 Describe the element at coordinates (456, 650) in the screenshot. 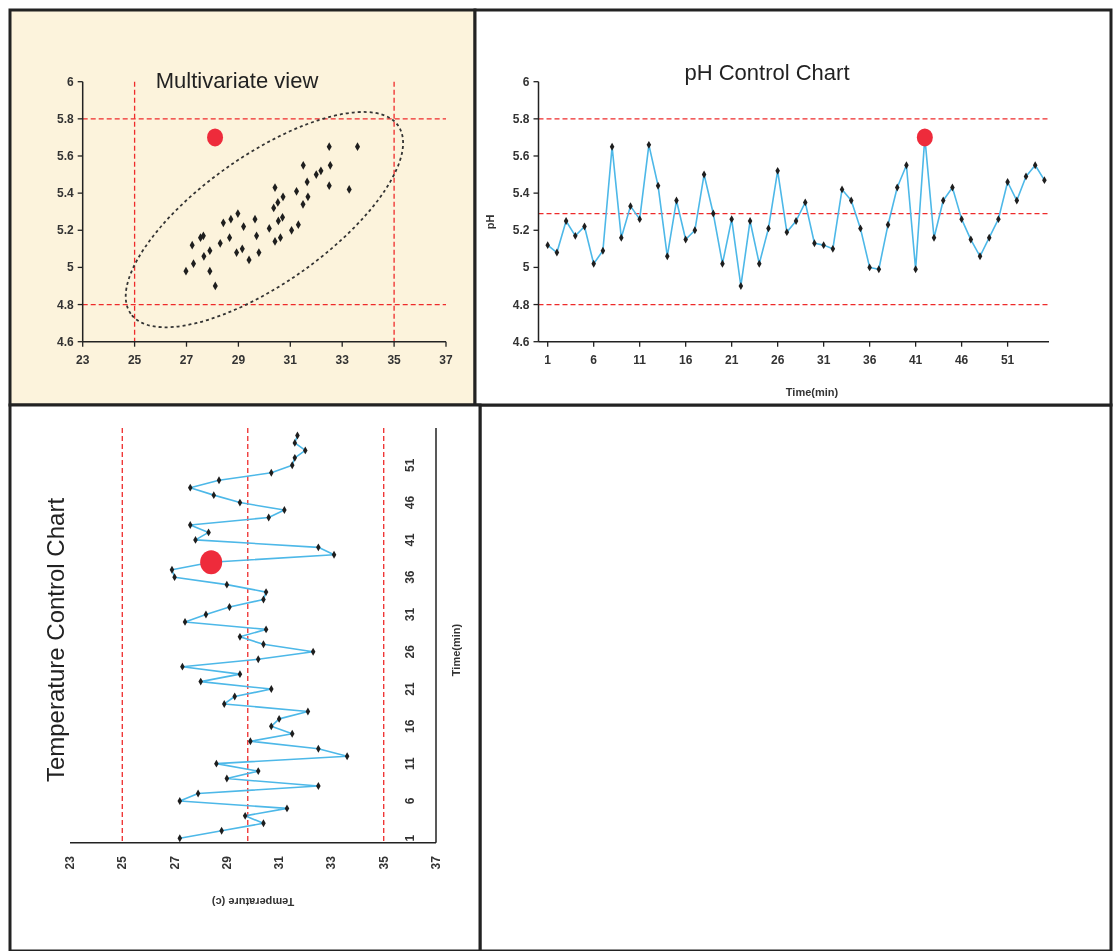

I see `y-axis-title: Time(min)` at that location.